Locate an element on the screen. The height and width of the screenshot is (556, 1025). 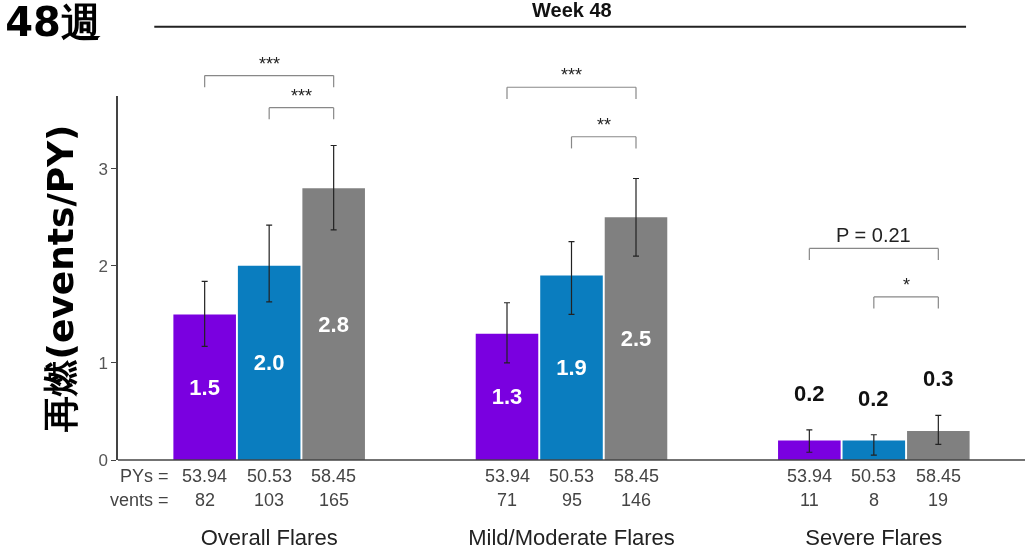
annotation: *** is located at coordinates (302, 96).